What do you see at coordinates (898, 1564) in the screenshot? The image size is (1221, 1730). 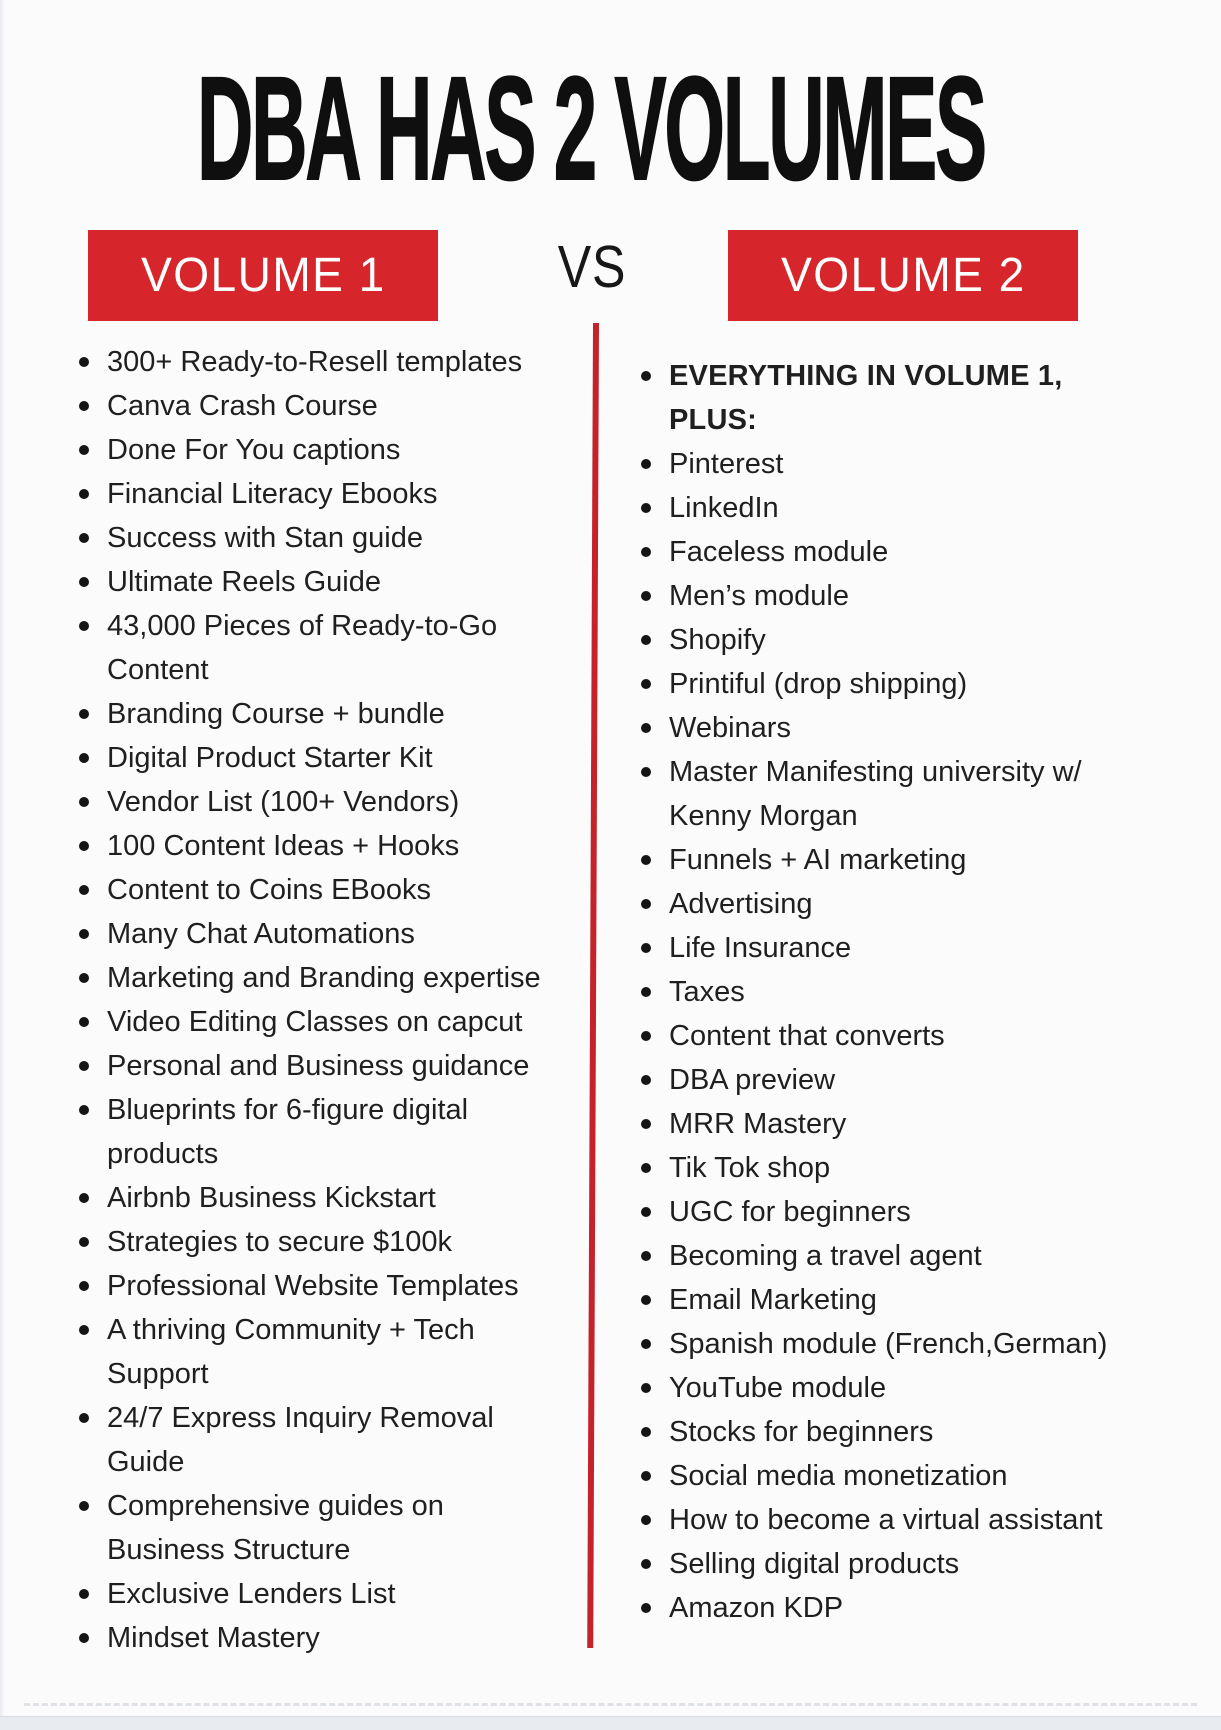 I see `list-item: Selling digital products` at bounding box center [898, 1564].